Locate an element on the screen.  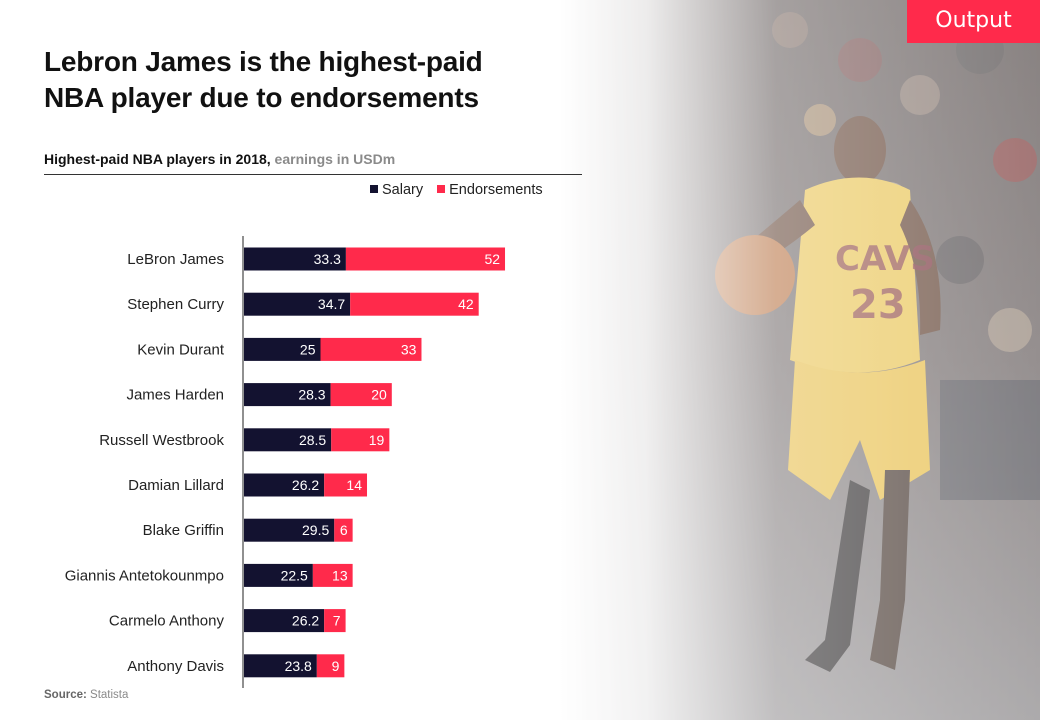
value-label-endorsements-anthony-davis: 9 is located at coordinates (336, 666).